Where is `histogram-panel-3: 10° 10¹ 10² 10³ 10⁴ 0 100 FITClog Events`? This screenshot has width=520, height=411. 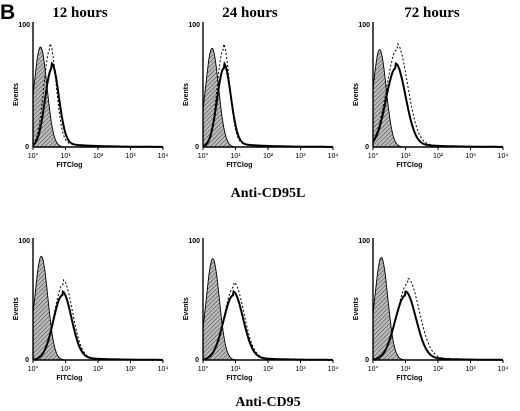
histogram-panel-3: 10° 10¹ 10² 10³ 10⁴ 0 100 FITClog Events is located at coordinates (430, 95).